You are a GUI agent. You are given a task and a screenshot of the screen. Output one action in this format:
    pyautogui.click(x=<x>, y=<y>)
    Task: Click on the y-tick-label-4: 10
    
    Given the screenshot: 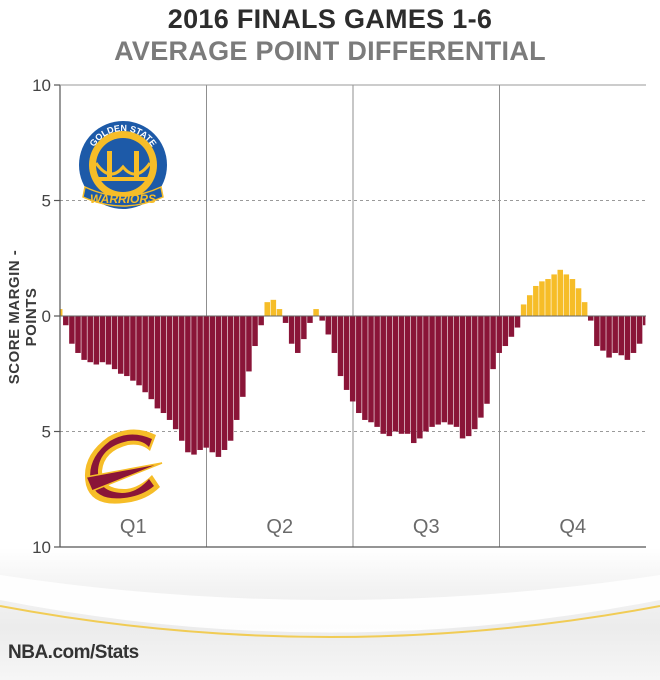 What is the action you would take?
    pyautogui.click(x=41, y=547)
    